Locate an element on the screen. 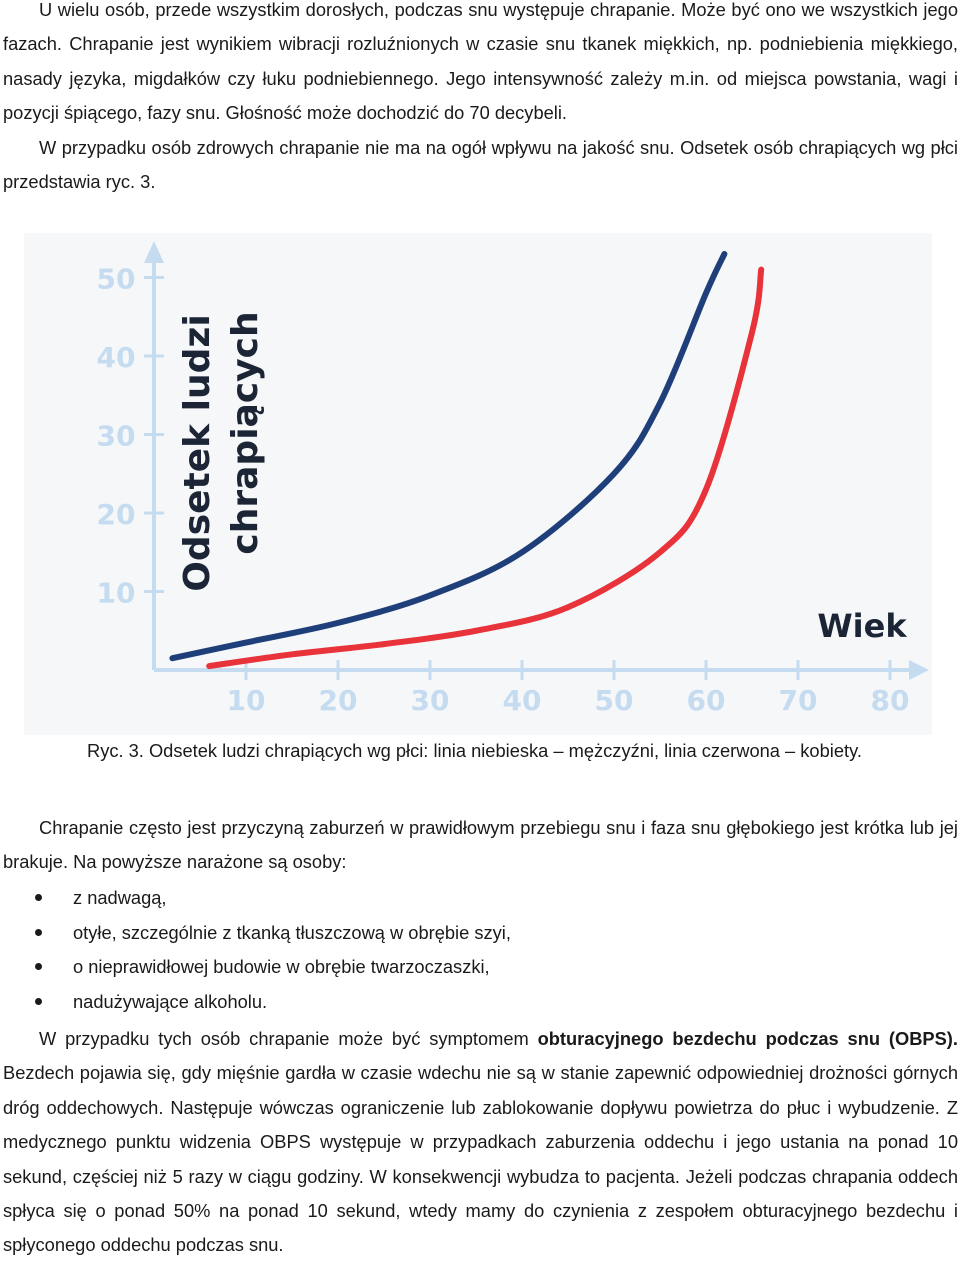 This screenshot has height=1288, width=960. y-tick-label: 20 is located at coordinates (116, 514).